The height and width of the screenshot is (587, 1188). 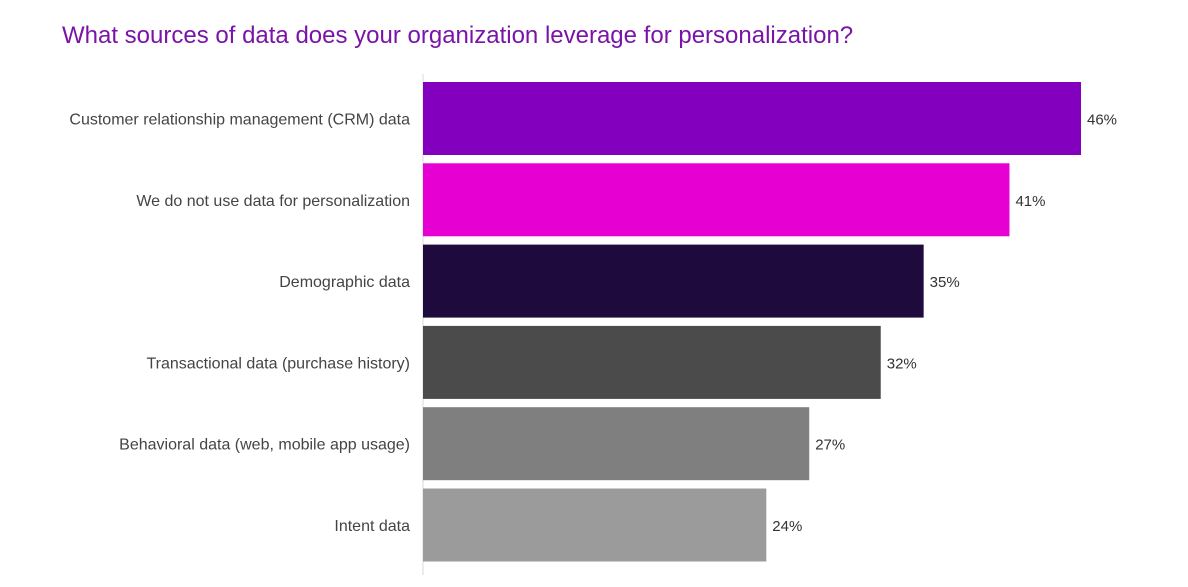 What do you see at coordinates (273, 201) in the screenshot?
I see `category-label: We do not use data for personalization` at bounding box center [273, 201].